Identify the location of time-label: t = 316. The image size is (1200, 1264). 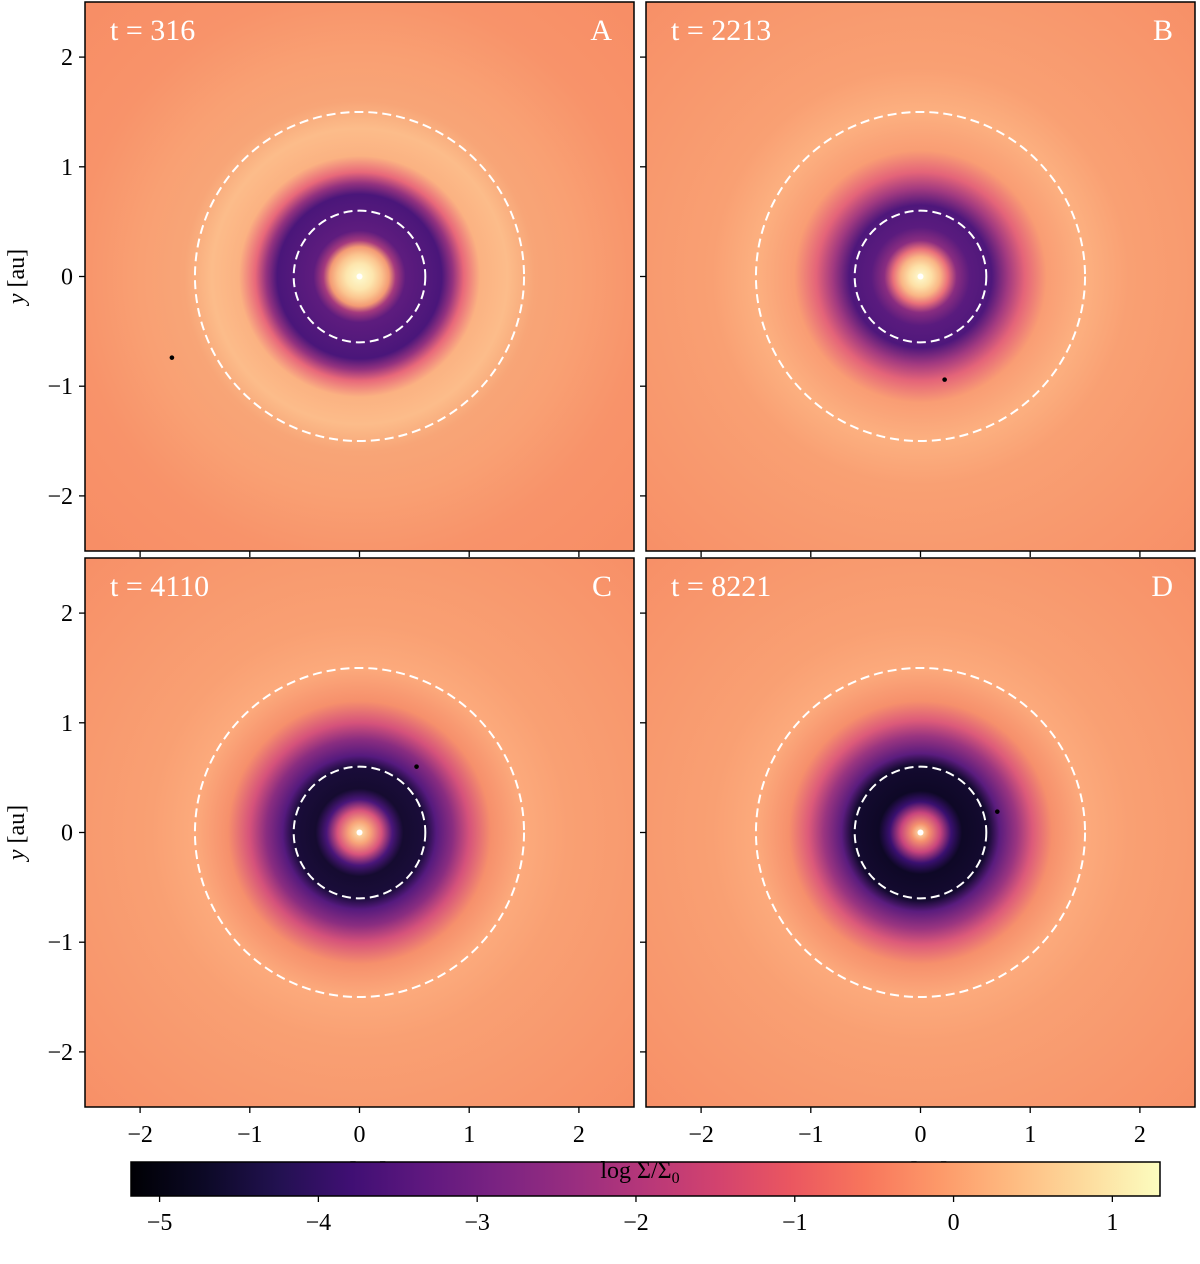
(152, 30).